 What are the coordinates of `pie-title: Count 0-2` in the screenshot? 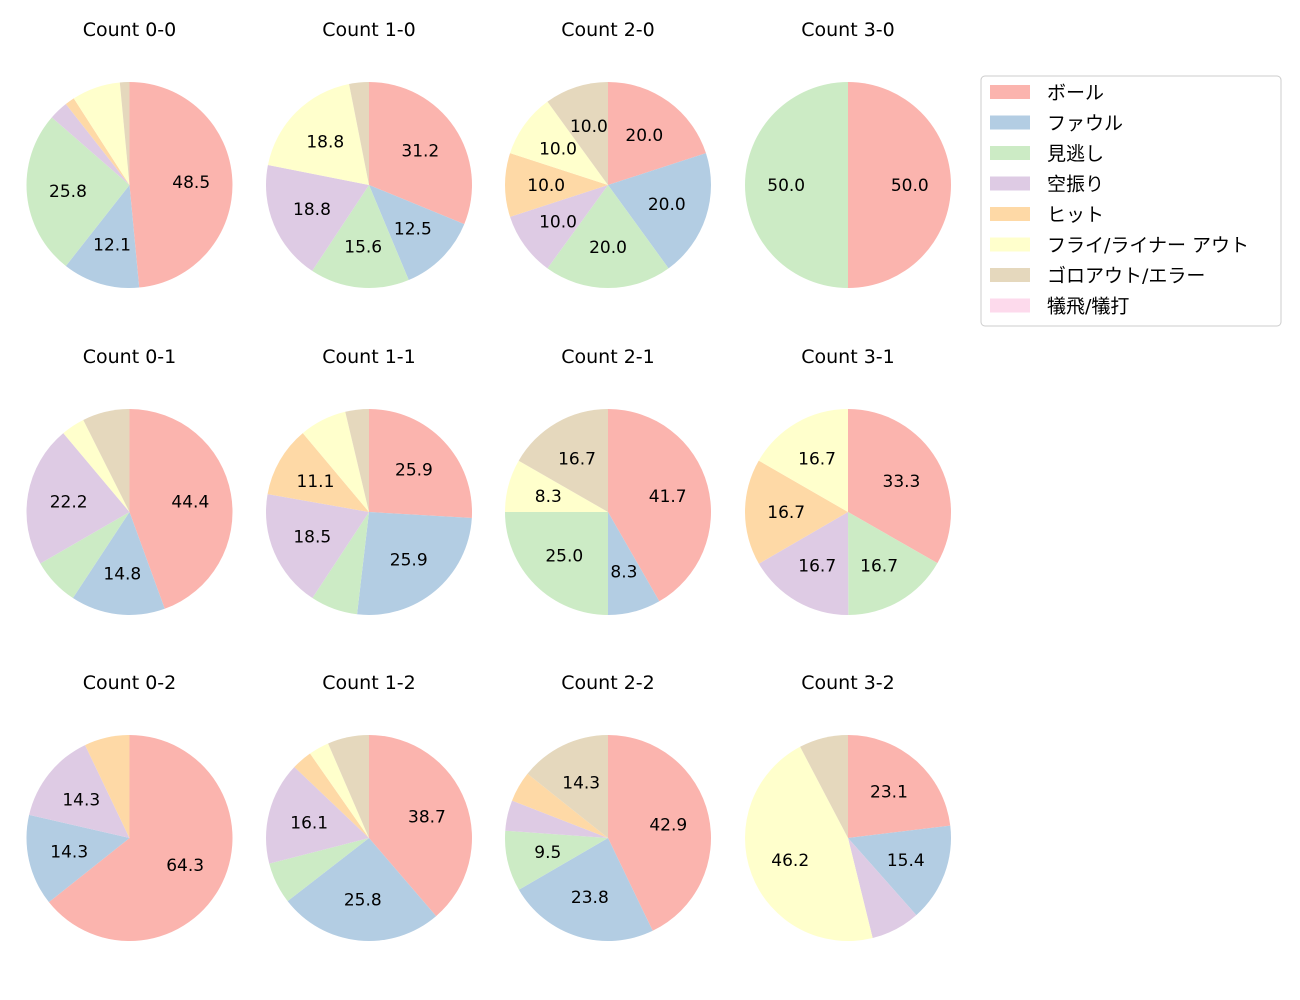 It's located at (130, 683).